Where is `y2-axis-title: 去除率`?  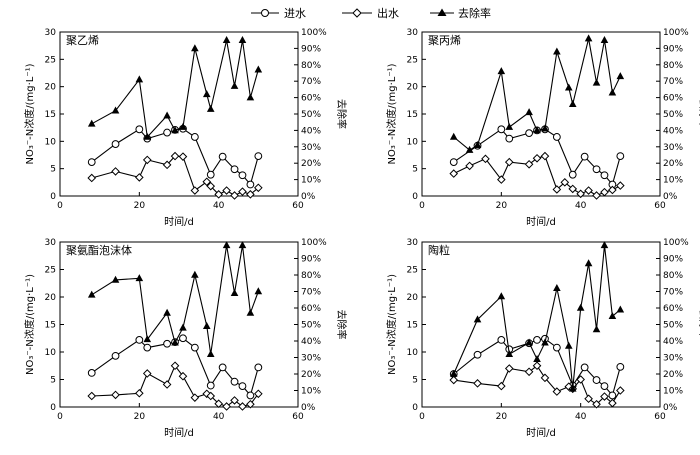 y2-axis-title: 去除率 is located at coordinates (341, 325).